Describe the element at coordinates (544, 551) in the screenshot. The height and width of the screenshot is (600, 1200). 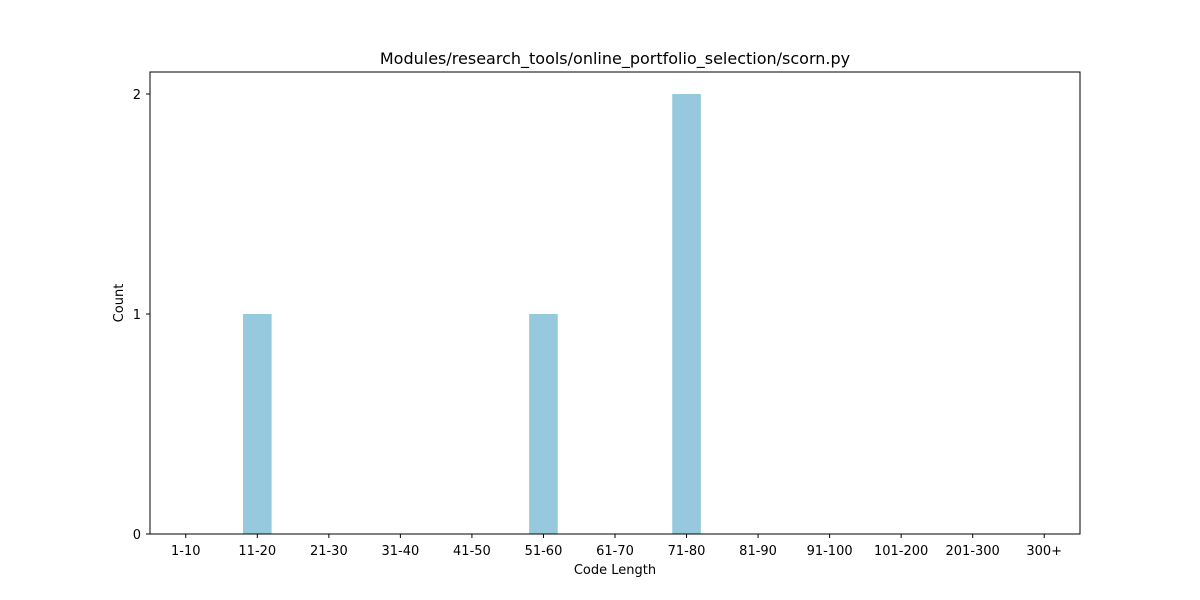
I see `x-tick-label: 51-60` at that location.